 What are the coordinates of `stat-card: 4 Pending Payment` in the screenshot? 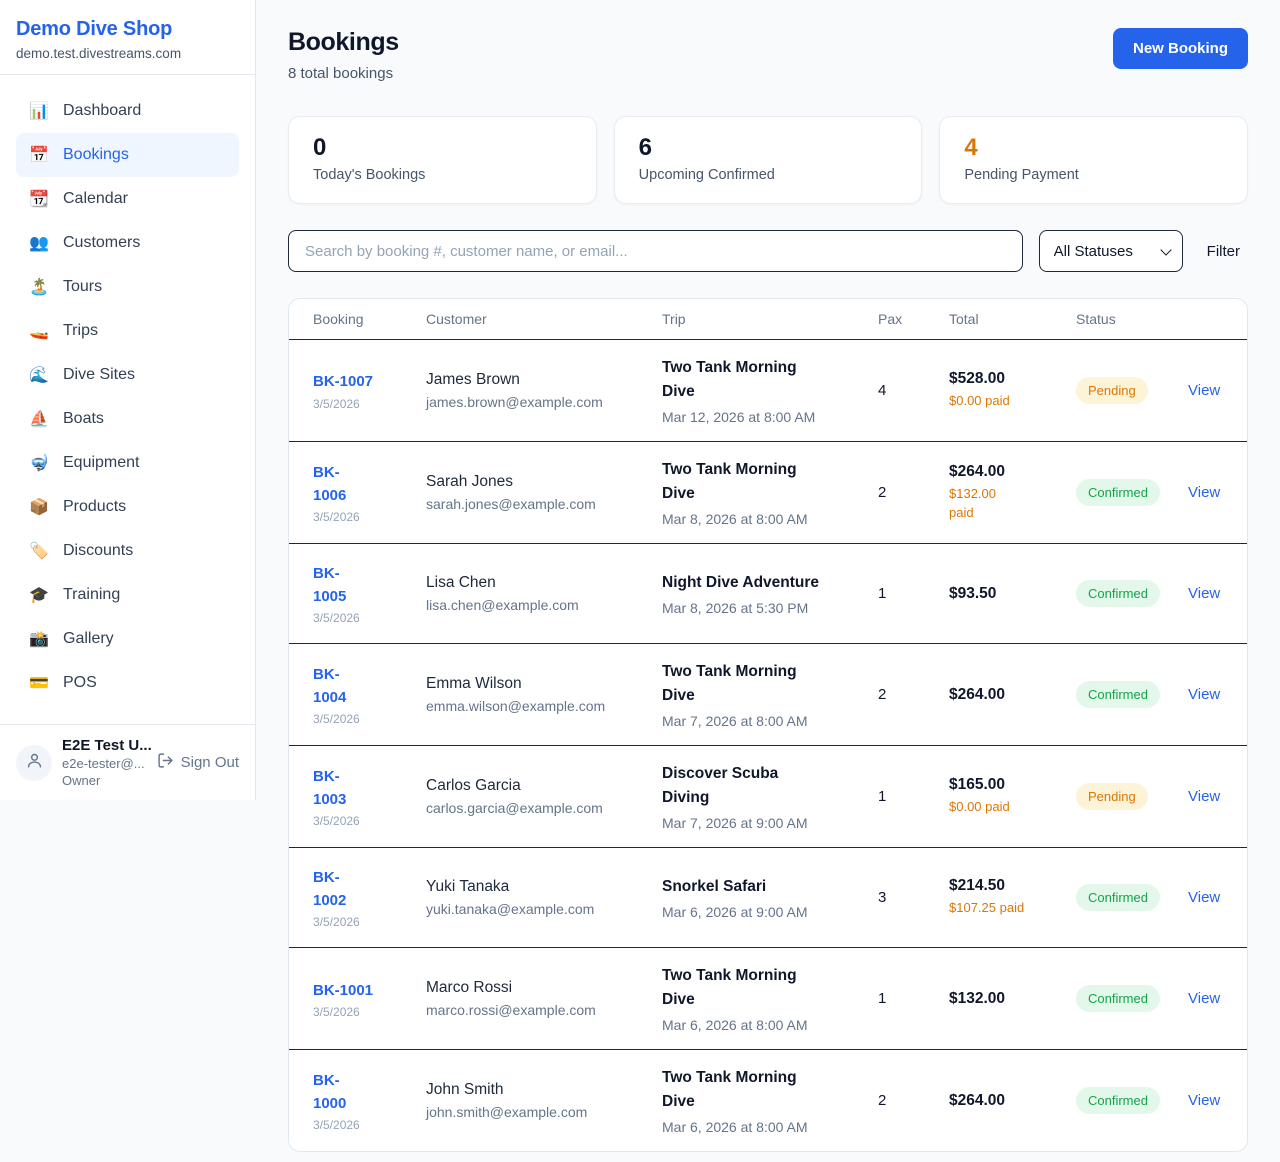 It's located at (1094, 160).